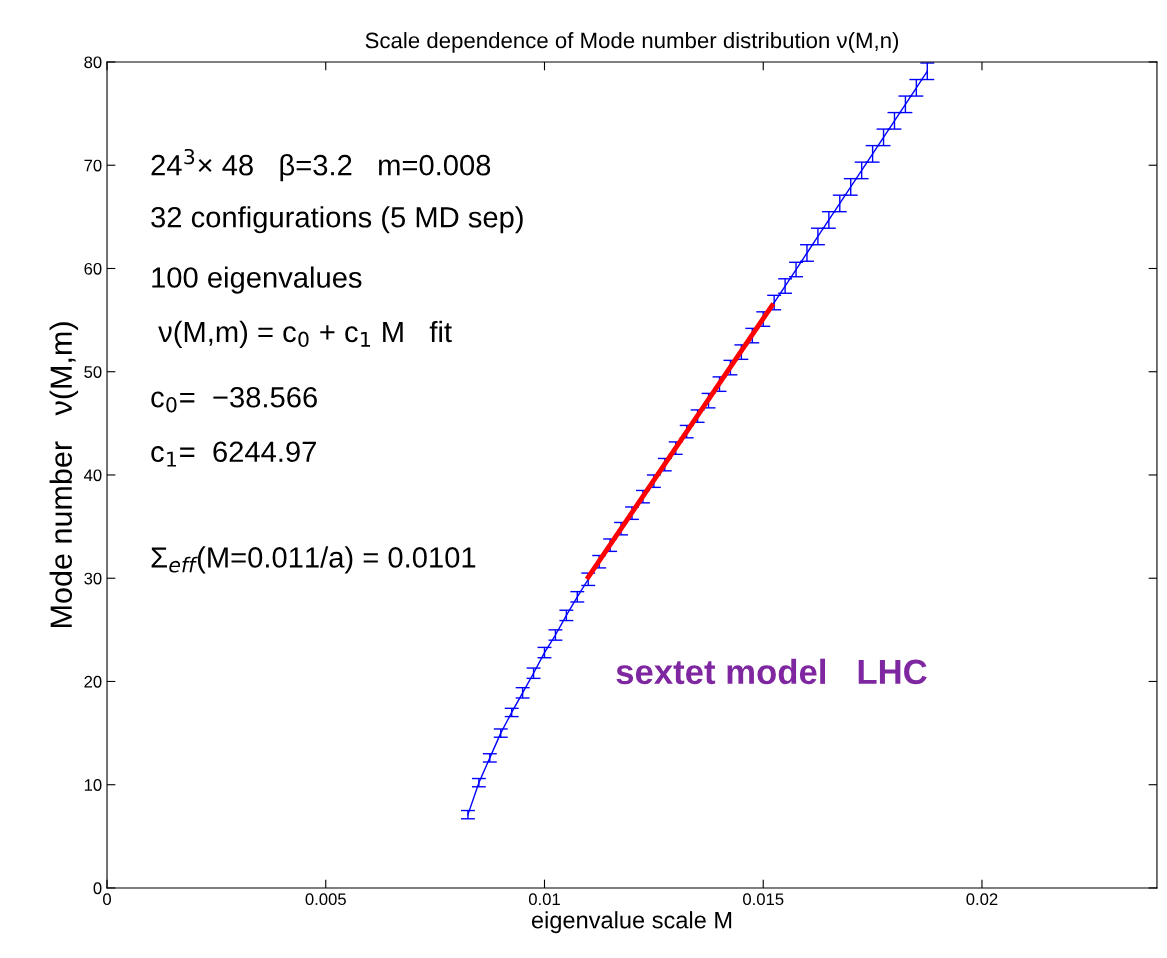 The image size is (1167, 958). I want to click on annotation: c$_{1}$= 6244.97, so click(233, 454).